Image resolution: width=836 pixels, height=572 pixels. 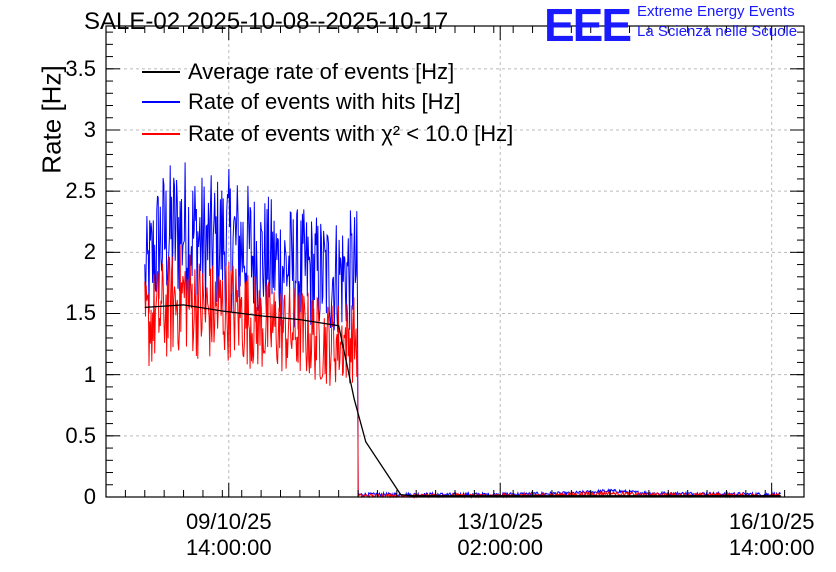 I want to click on legend-label-chi2: Rate of events with χ² < 10.0 [Hz], so click(x=351, y=133).